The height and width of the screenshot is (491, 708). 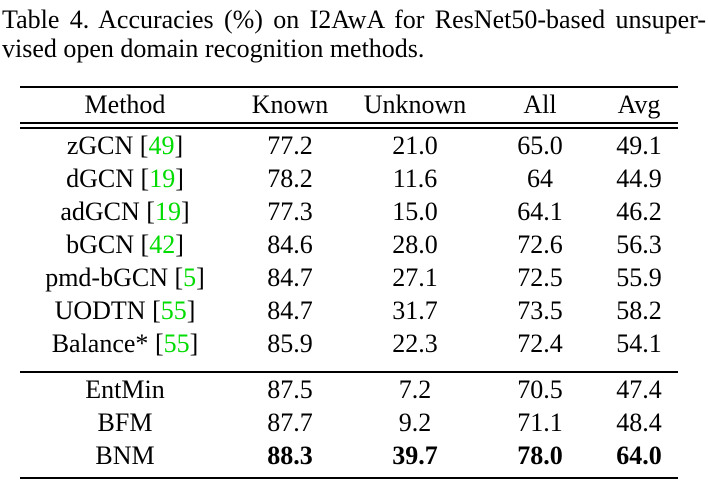 I want to click on method-cell: zGCN [49], so click(x=125, y=145).